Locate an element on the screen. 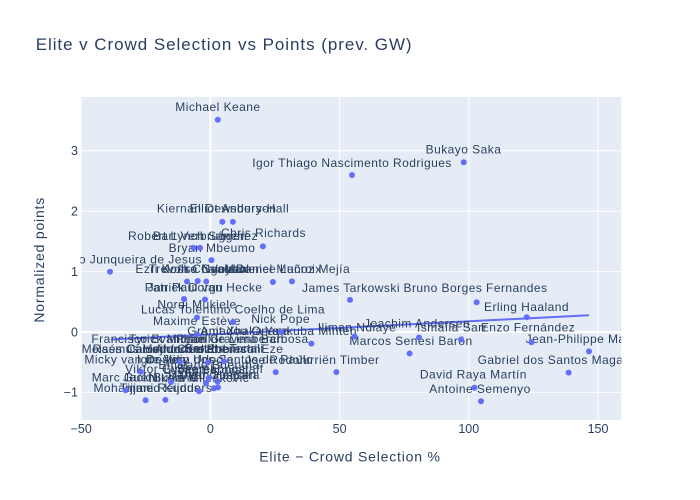 Image resolution: width=700 pixels, height=500 pixels. svg-text: Caoimhín Kelleher is located at coordinates (180, 349).